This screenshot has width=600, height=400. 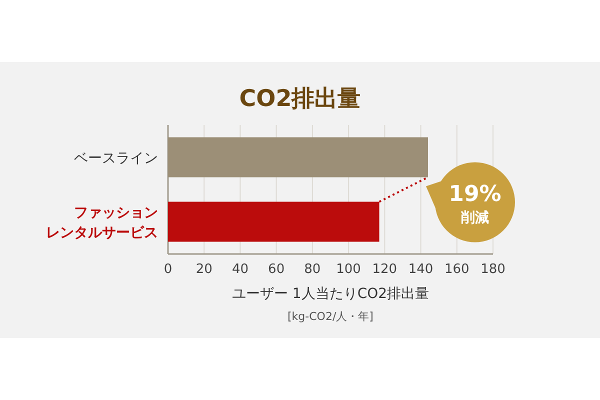 I want to click on x-tick-label: 60, so click(x=276, y=269).